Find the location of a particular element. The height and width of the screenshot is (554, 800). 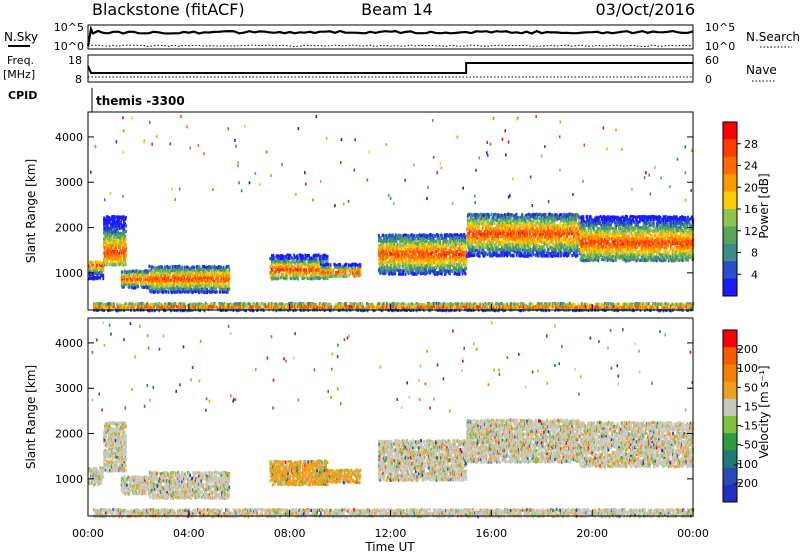

p-cell-2040 is located at coordinates (384, 271).